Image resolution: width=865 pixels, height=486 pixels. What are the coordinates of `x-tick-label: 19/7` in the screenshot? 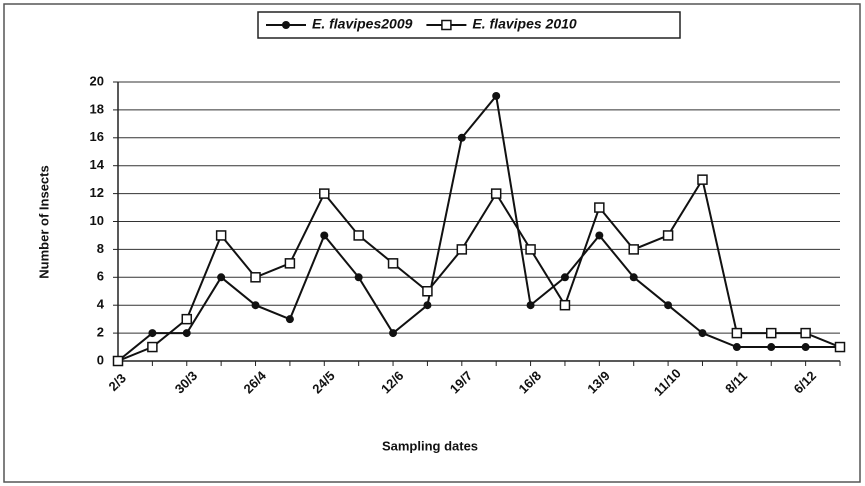 It's located at (461, 382).